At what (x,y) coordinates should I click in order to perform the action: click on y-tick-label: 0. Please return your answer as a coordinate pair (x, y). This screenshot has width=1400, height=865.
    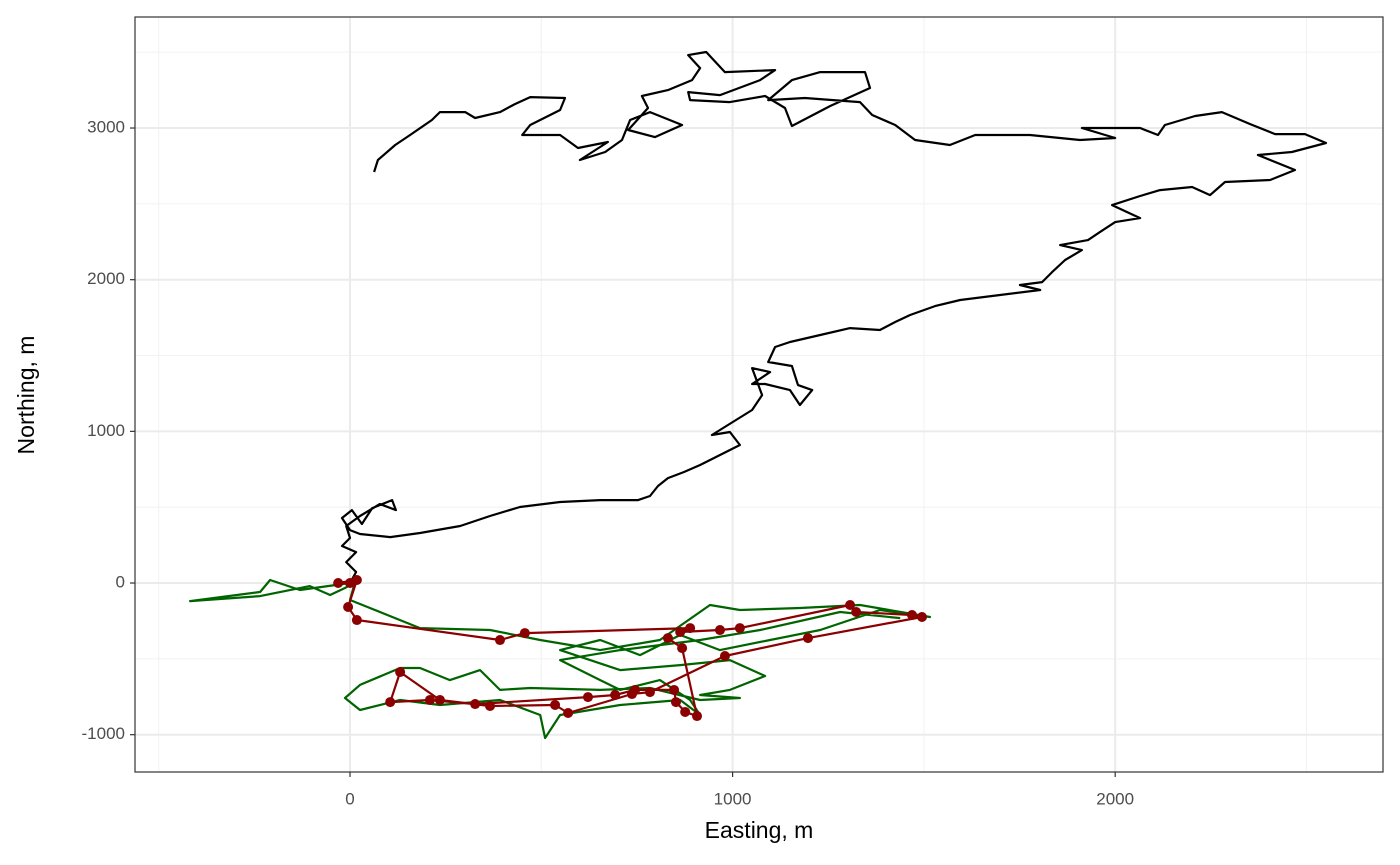
    Looking at the image, I should click on (120, 582).